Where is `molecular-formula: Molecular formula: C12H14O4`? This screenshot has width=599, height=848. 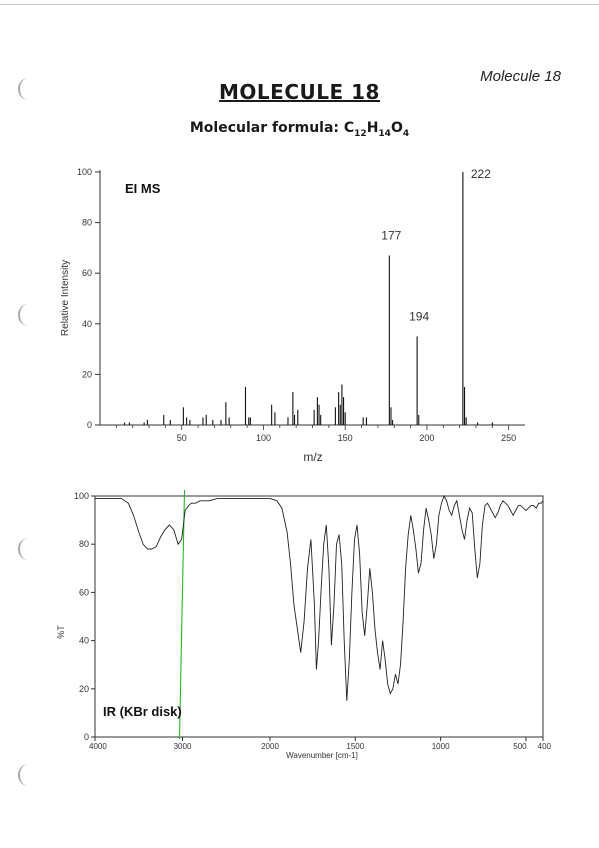
molecular-formula: Molecular formula: C12H14O4 is located at coordinates (299, 129).